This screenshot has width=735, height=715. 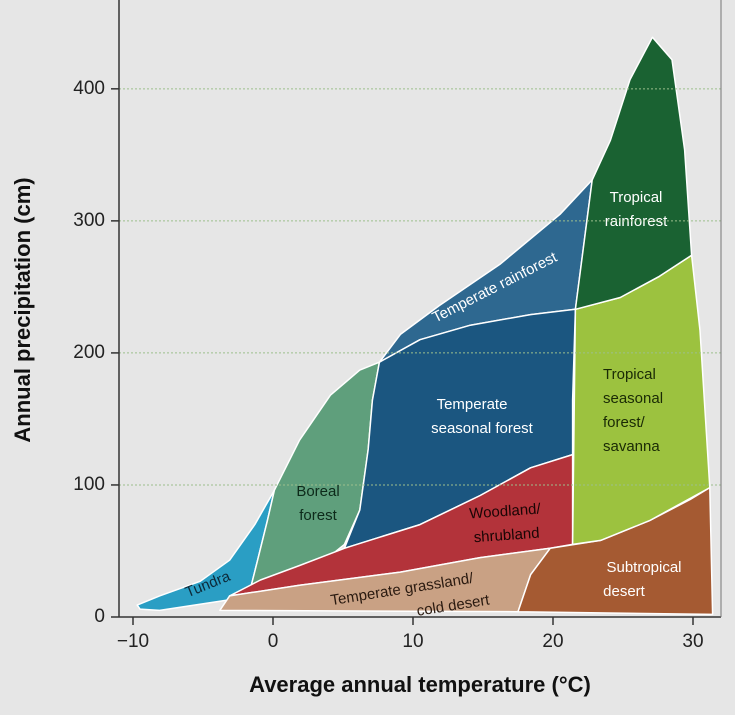 I want to click on region-label: Boreal, so click(x=317, y=491).